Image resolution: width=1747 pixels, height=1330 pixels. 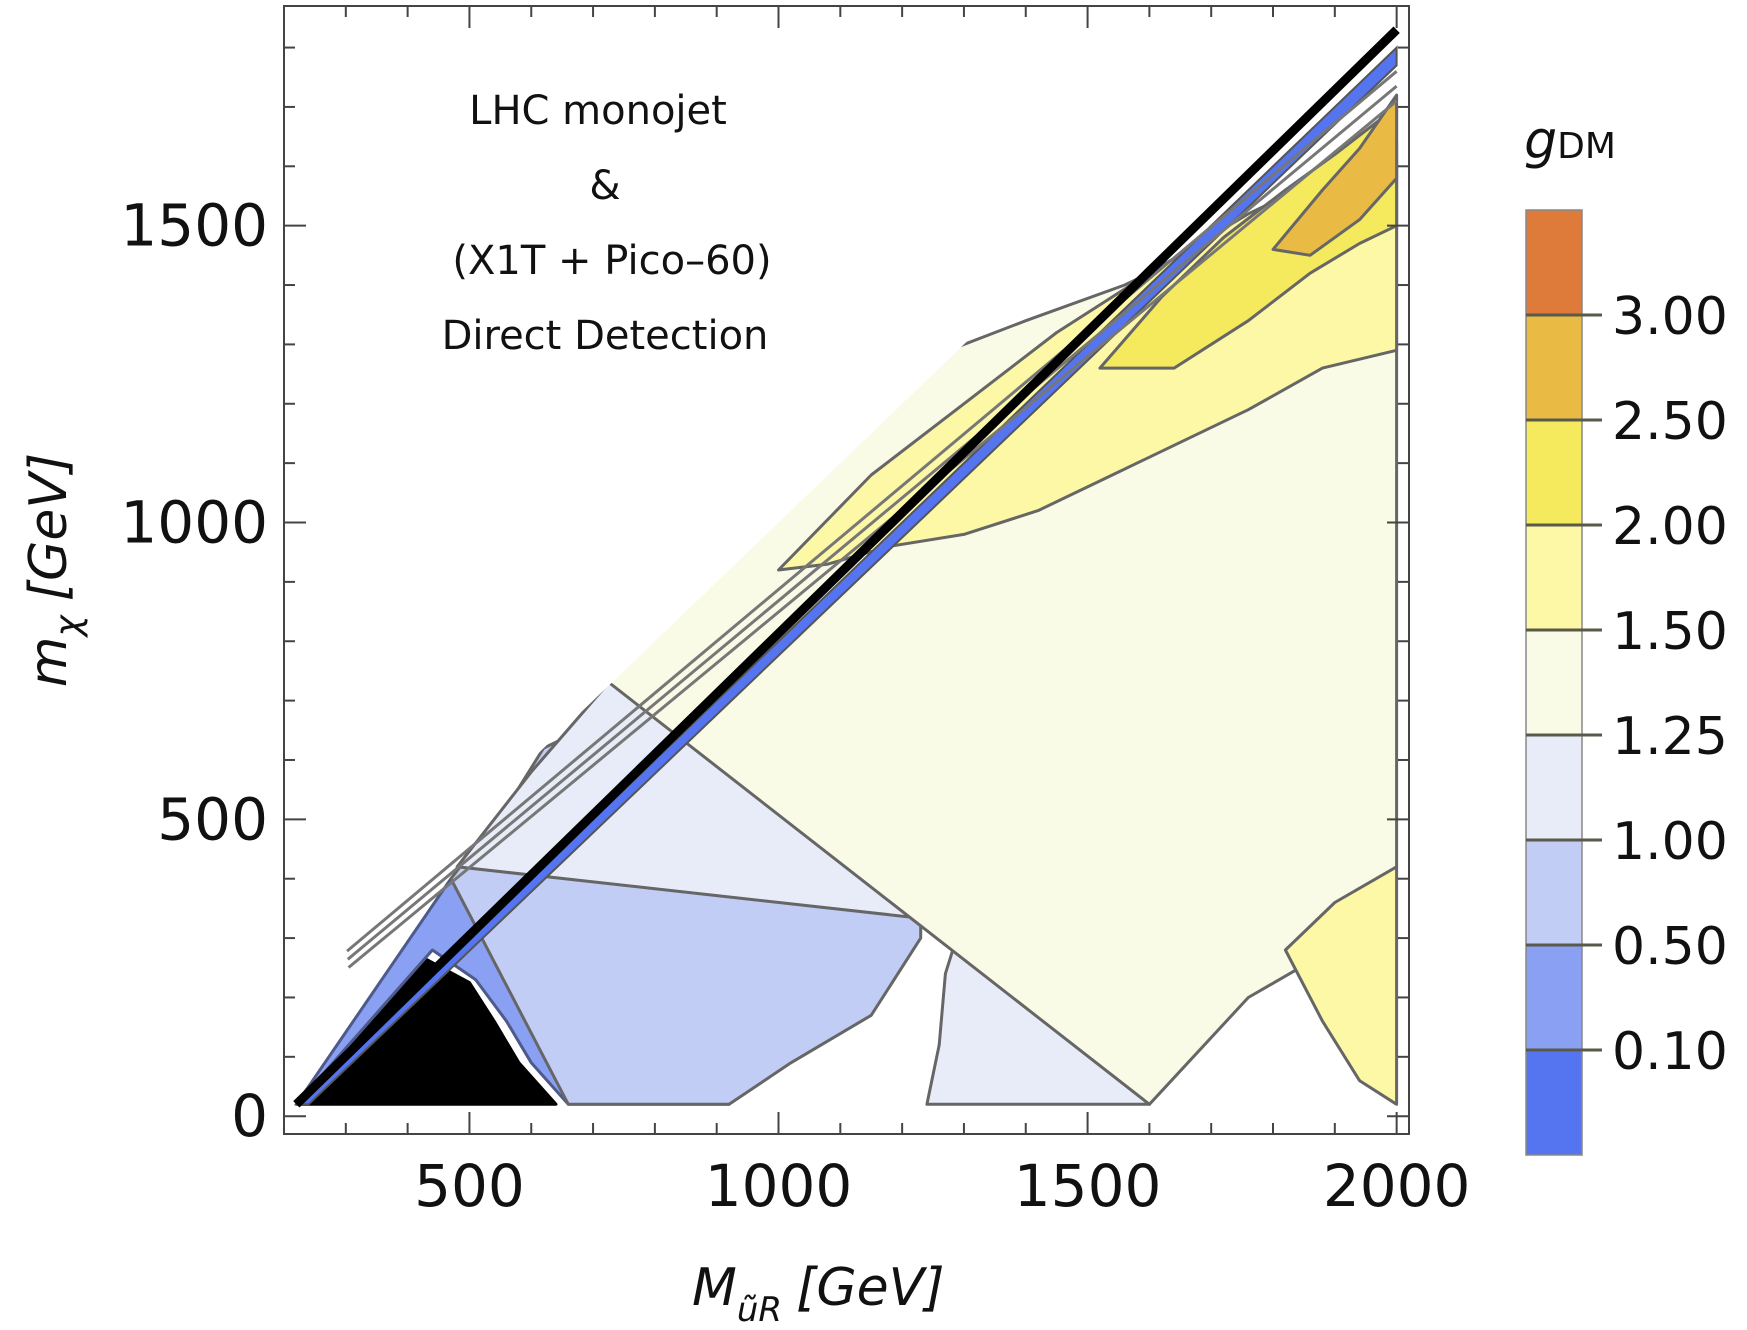 What do you see at coordinates (194, 226) in the screenshot?
I see `y-tick-label: 1500` at bounding box center [194, 226].